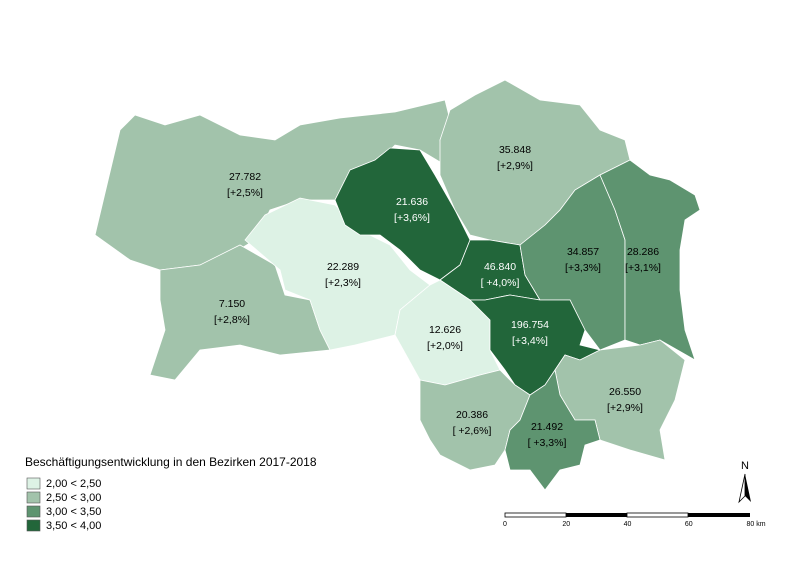  Describe the element at coordinates (643, 268) in the screenshot. I see `district-change: [+3,1%]` at that location.